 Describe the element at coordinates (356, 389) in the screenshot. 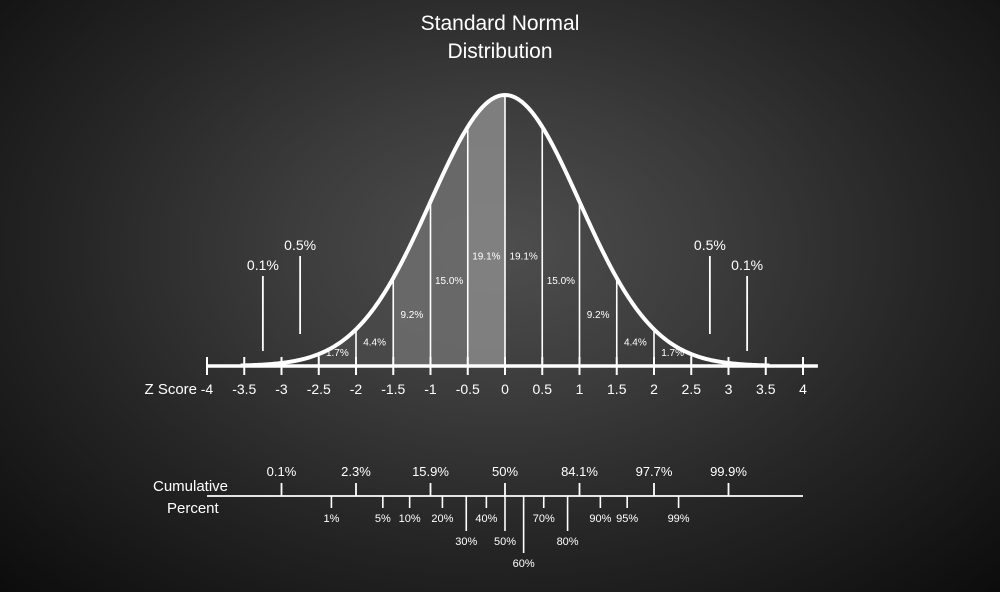

I see `z-tick-label: -2` at that location.